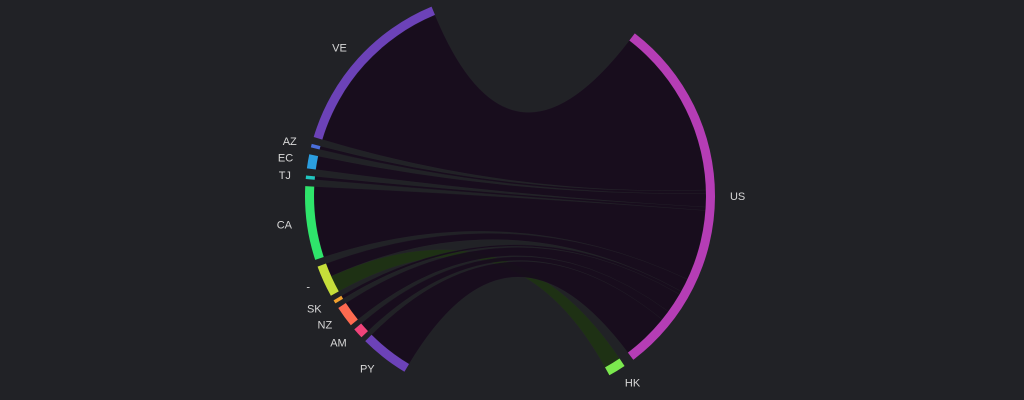 This screenshot has width=1024, height=400. What do you see at coordinates (314, 310) in the screenshot?
I see `group-label: SK` at bounding box center [314, 310].